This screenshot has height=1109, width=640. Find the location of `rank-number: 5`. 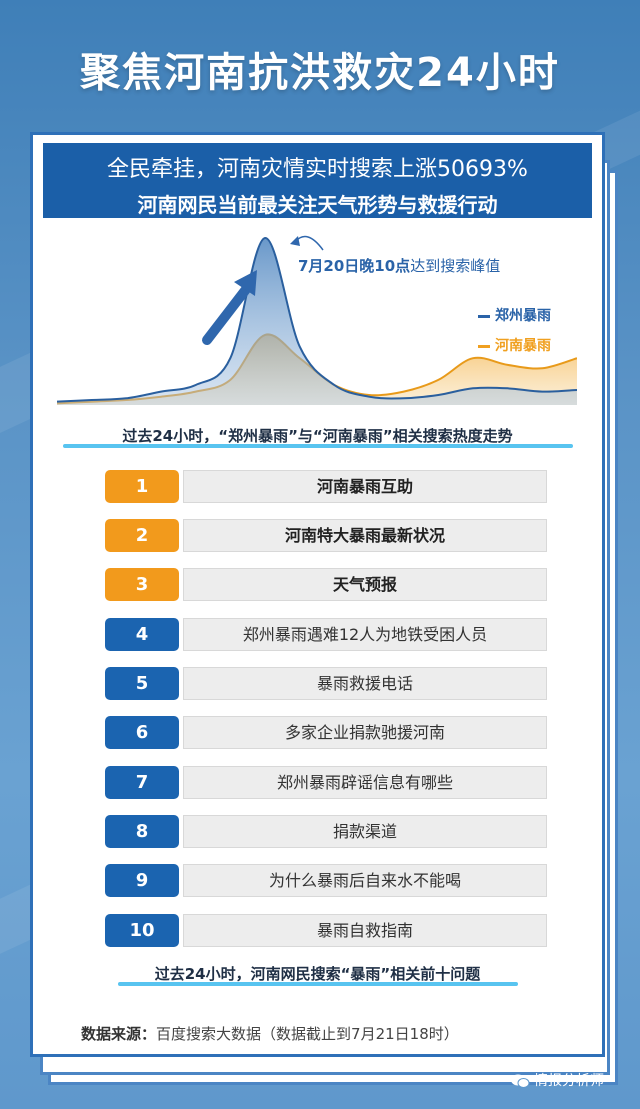

rank-number: 5 is located at coordinates (142, 683).